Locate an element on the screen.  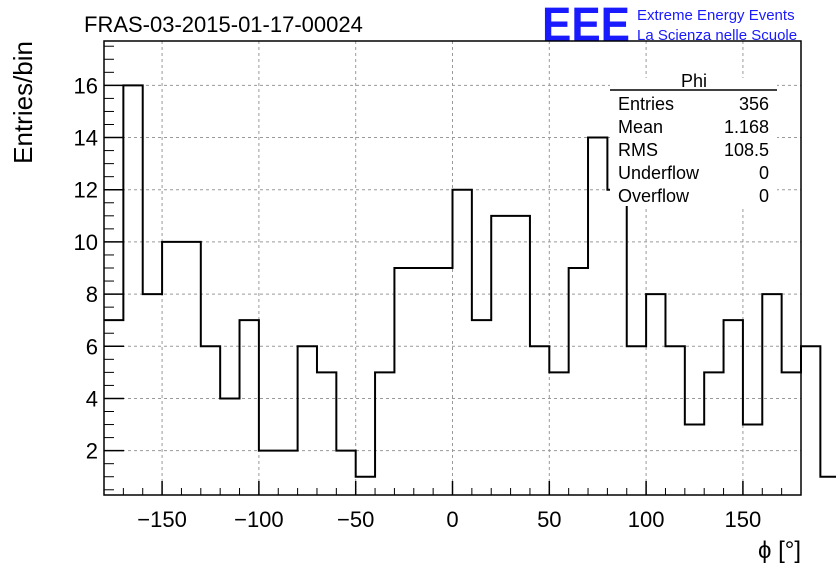
logo-line-2: La Scienza nelle Scuole is located at coordinates (717, 35).